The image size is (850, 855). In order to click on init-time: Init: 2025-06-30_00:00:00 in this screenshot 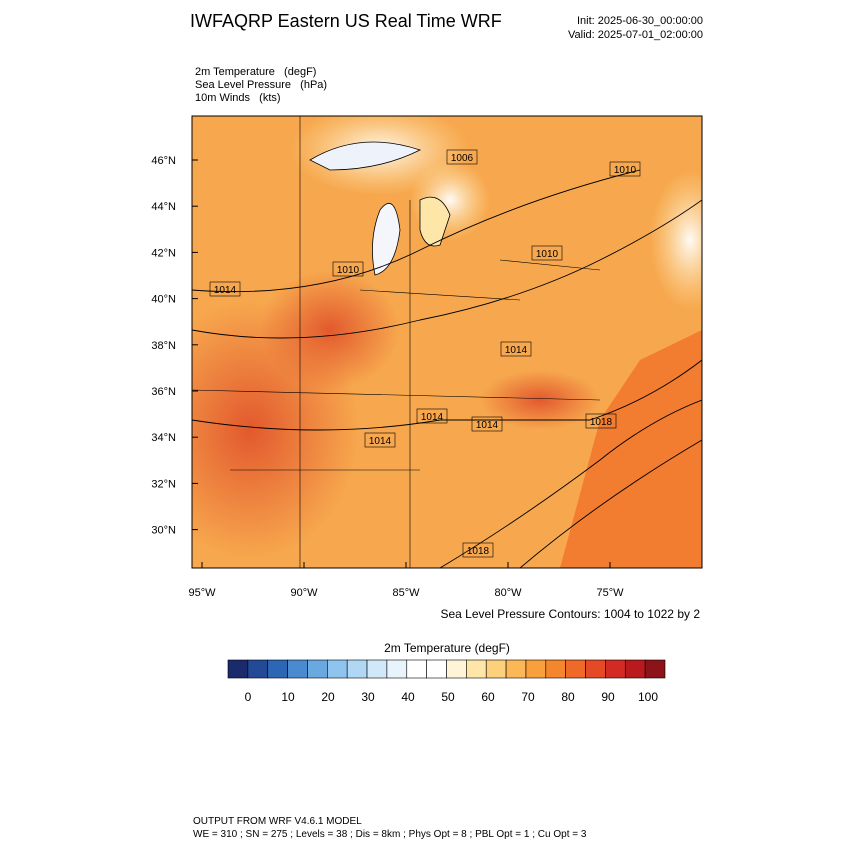, I will do `click(640, 21)`.